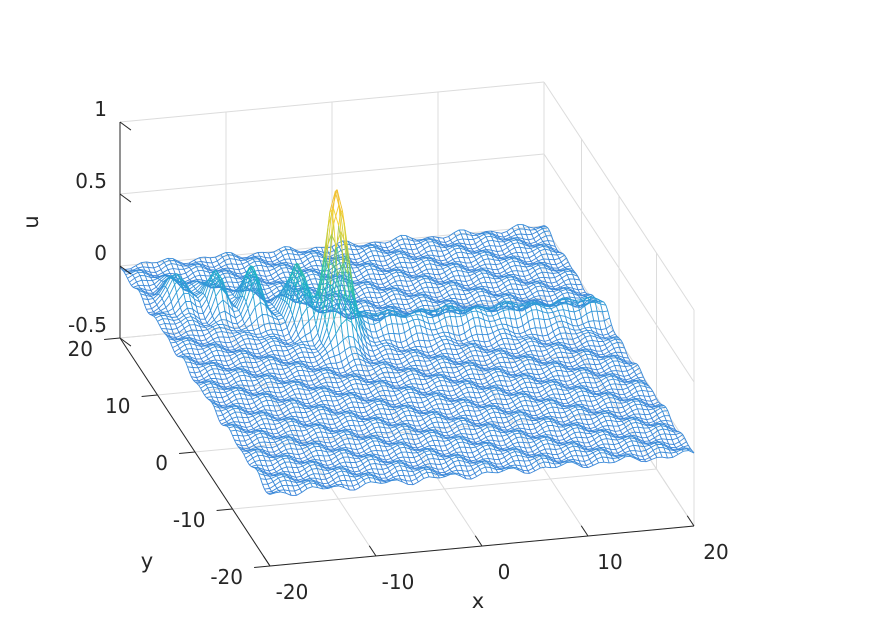 The height and width of the screenshot is (631, 891). What do you see at coordinates (332, 174) in the screenshot?
I see `grid-line-backwall-z` at bounding box center [332, 174].